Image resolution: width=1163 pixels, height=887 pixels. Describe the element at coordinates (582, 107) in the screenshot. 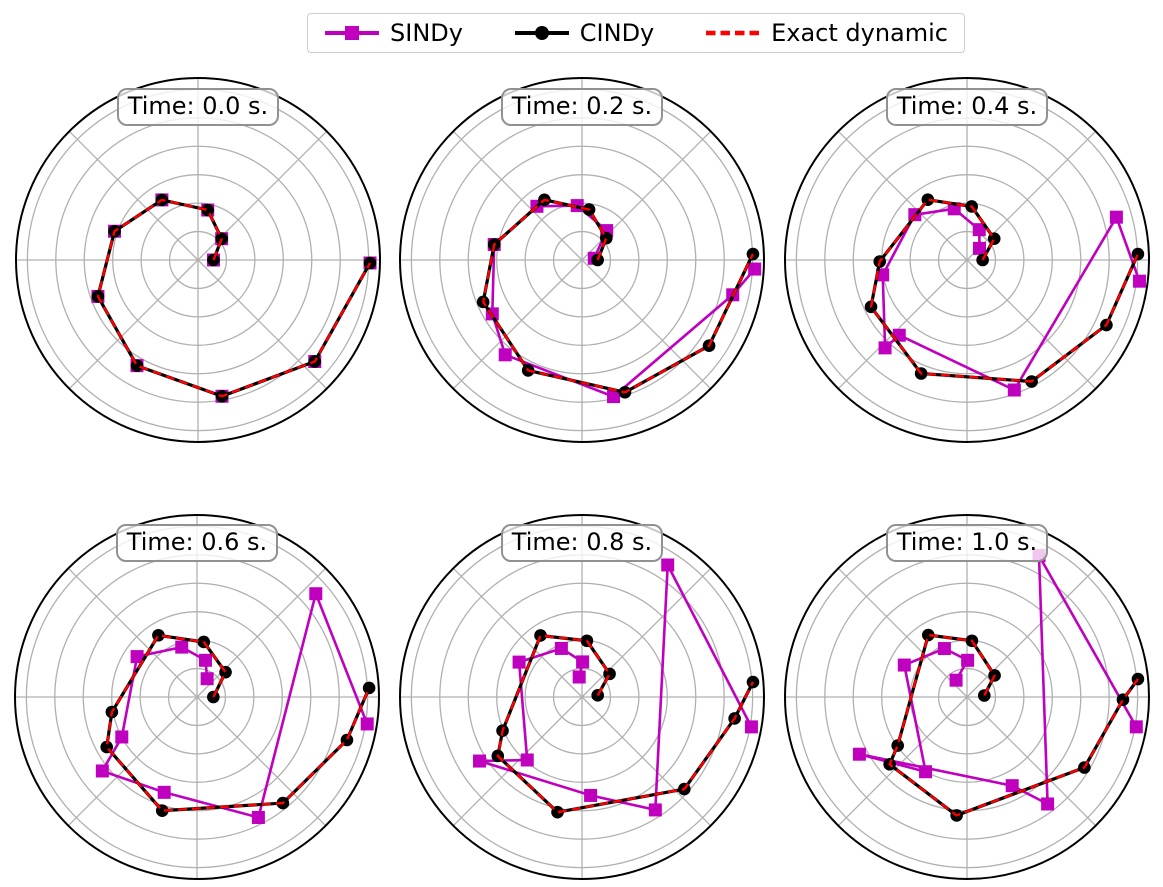

I see `time-badge-0.2s: Time: 0.2 s.` at that location.